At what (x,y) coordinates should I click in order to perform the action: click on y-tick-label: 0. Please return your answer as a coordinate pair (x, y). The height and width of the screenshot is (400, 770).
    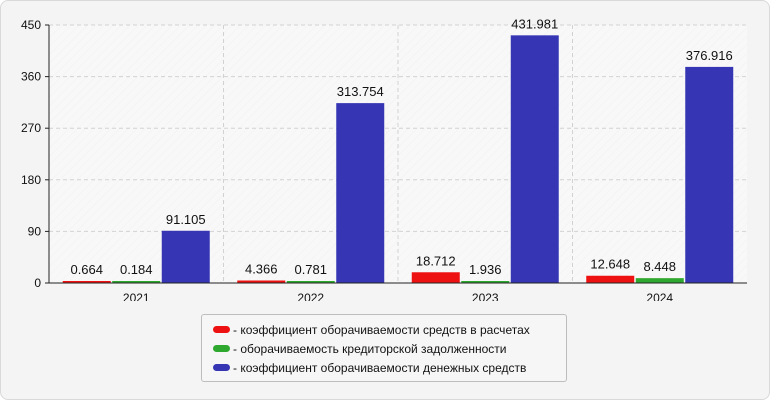
    Looking at the image, I should click on (37, 283).